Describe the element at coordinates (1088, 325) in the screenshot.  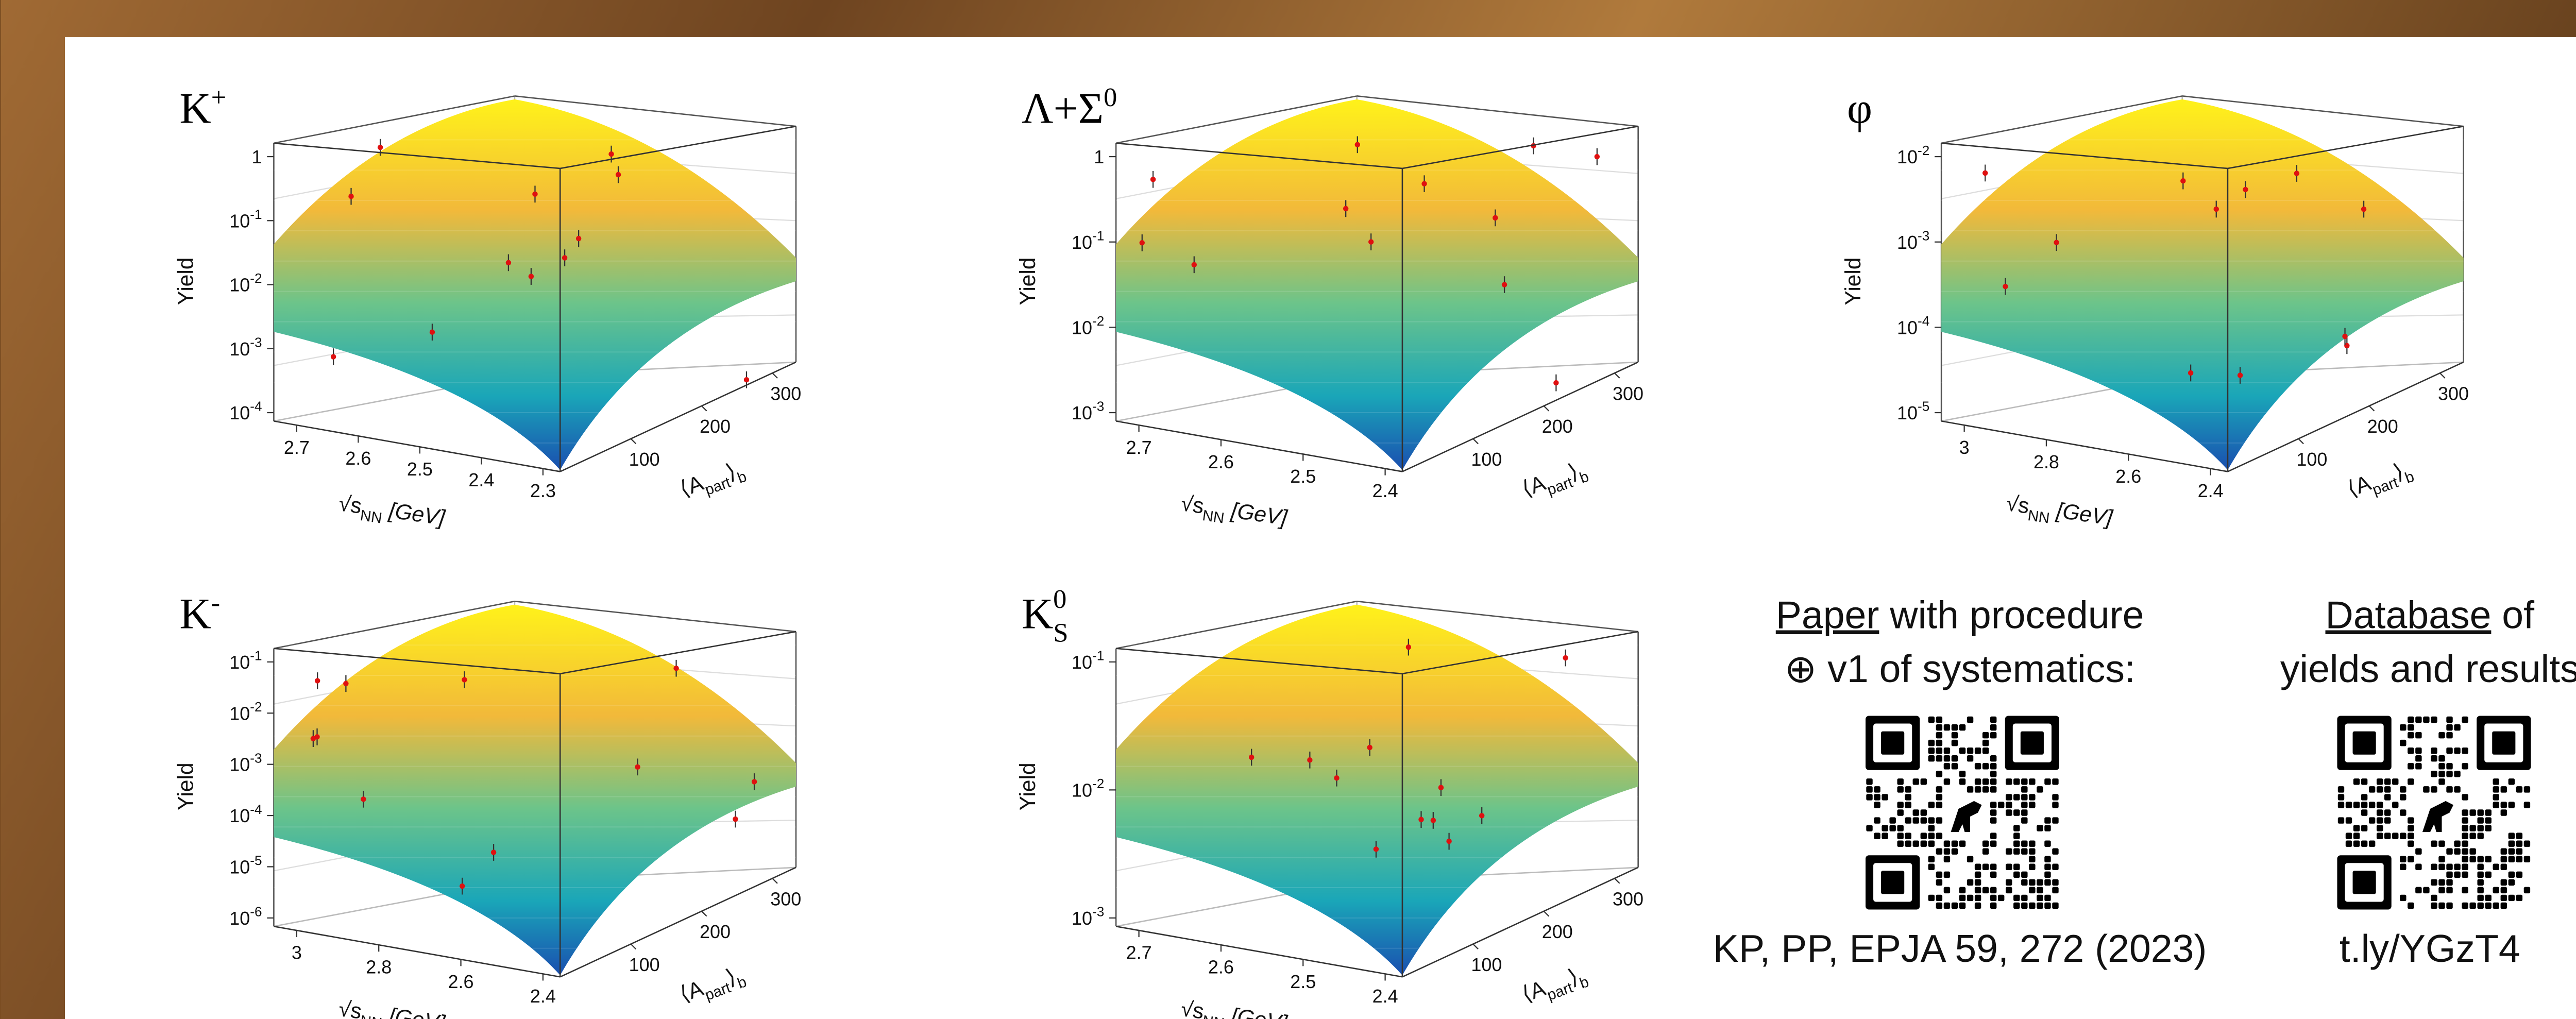
I see `z-tick-label: 10⁻²` at that location.